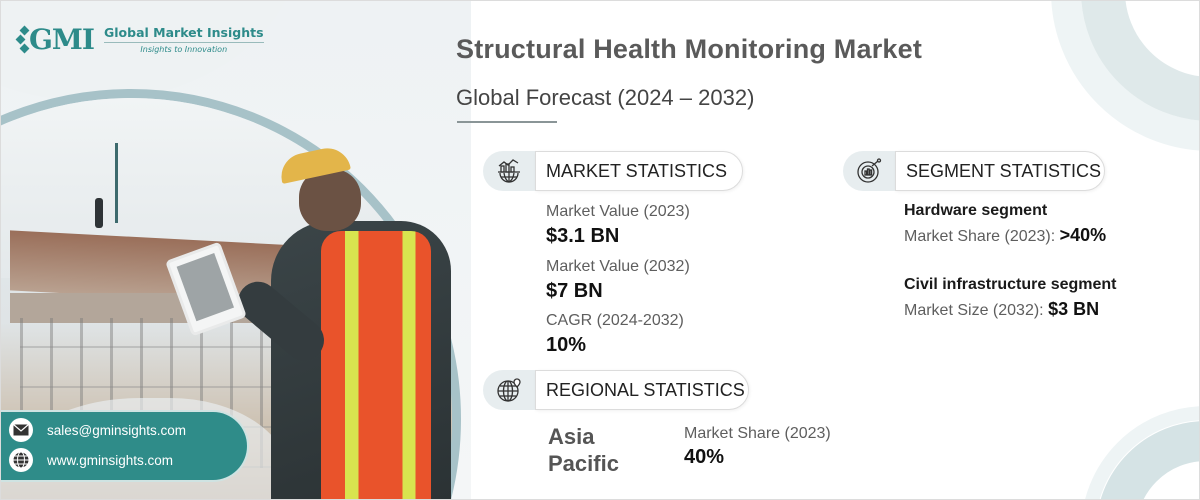  Describe the element at coordinates (1002, 309) in the screenshot. I see `segment-metric: Market Size (2032): $3 BN` at that location.